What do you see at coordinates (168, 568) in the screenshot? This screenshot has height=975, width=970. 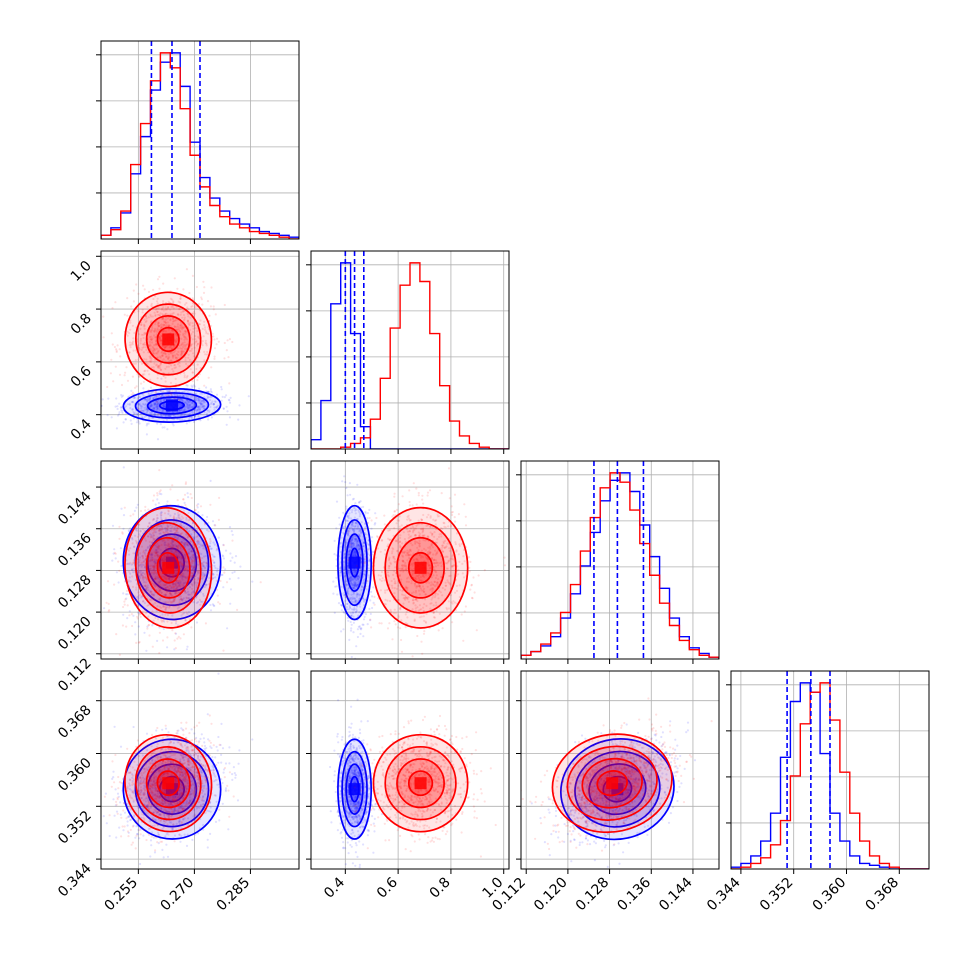 I see `density-peak` at bounding box center [168, 568].